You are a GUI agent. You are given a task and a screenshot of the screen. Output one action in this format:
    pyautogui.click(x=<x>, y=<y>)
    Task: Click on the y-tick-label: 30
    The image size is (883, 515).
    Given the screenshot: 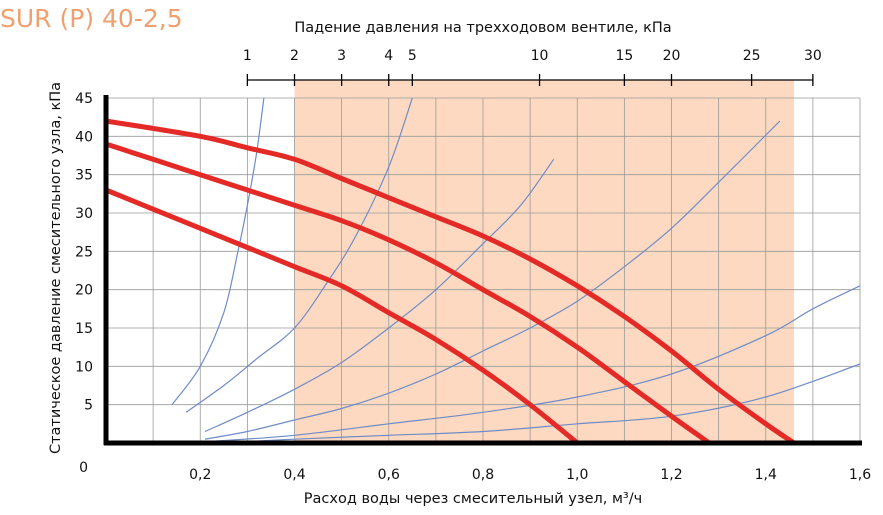 What is the action you would take?
    pyautogui.click(x=84, y=214)
    